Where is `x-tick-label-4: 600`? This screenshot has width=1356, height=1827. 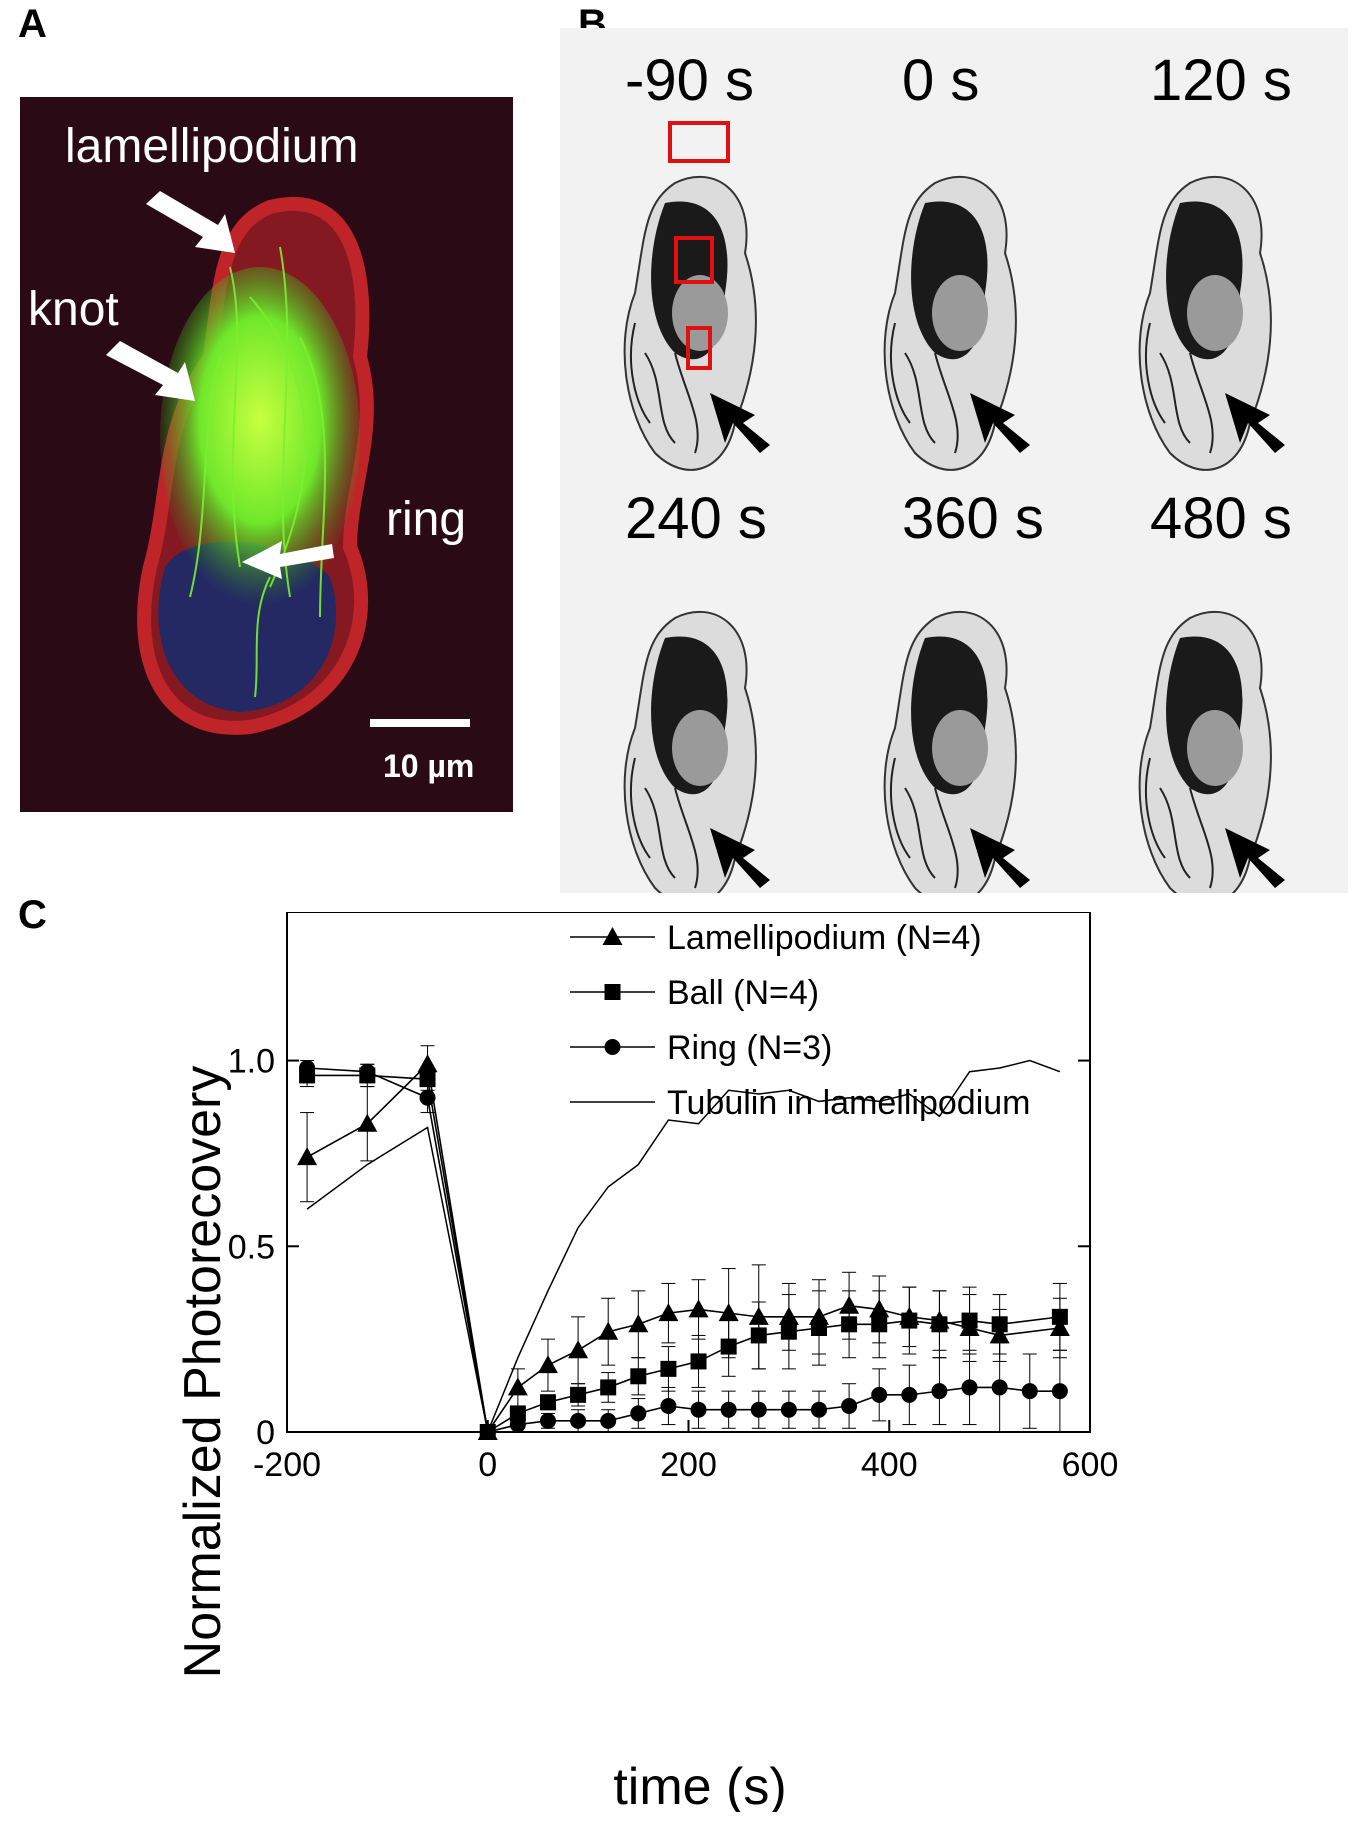 x-tick-label-4: 600 is located at coordinates (1090, 1465).